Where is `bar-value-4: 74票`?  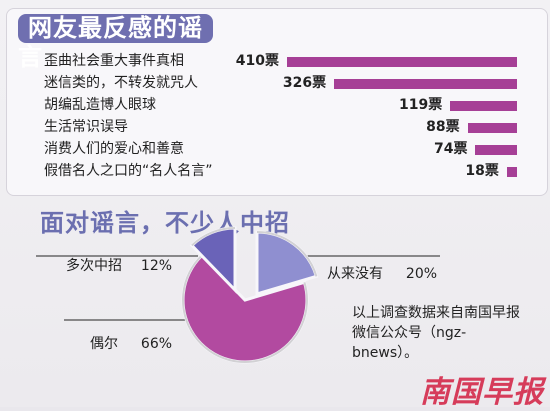
bar-value-4: 74票 is located at coordinates (451, 149).